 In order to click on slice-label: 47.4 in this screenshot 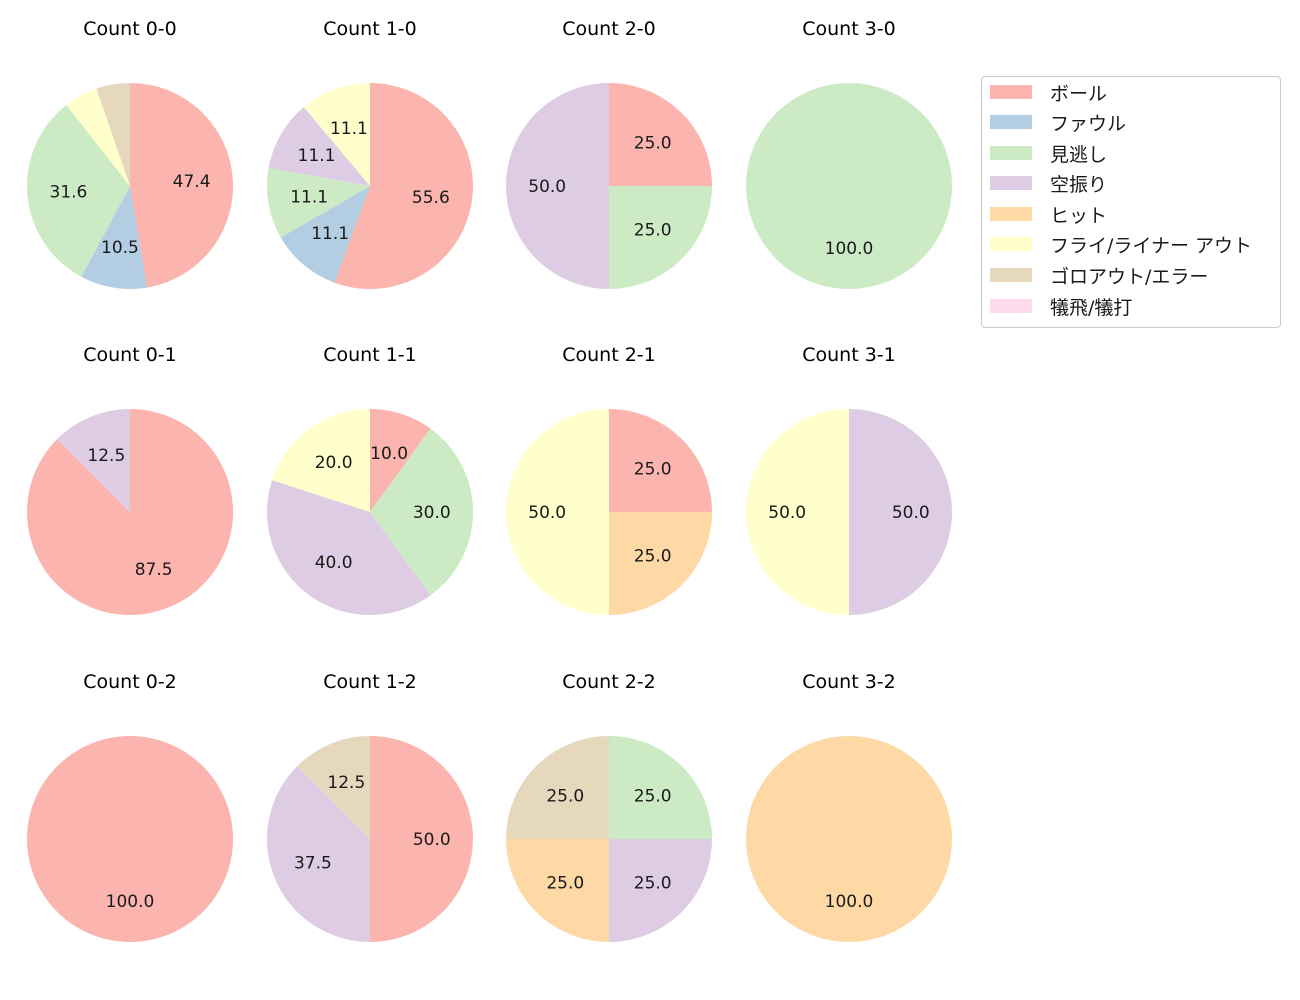, I will do `click(192, 182)`.